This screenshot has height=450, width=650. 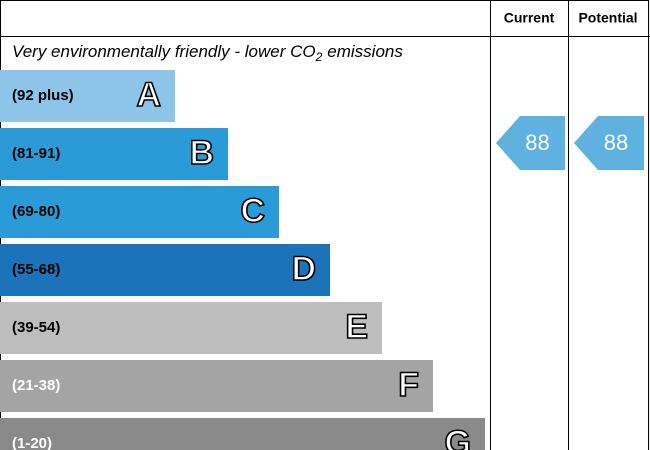 I want to click on subtitle-sub: 2, so click(x=319, y=57).